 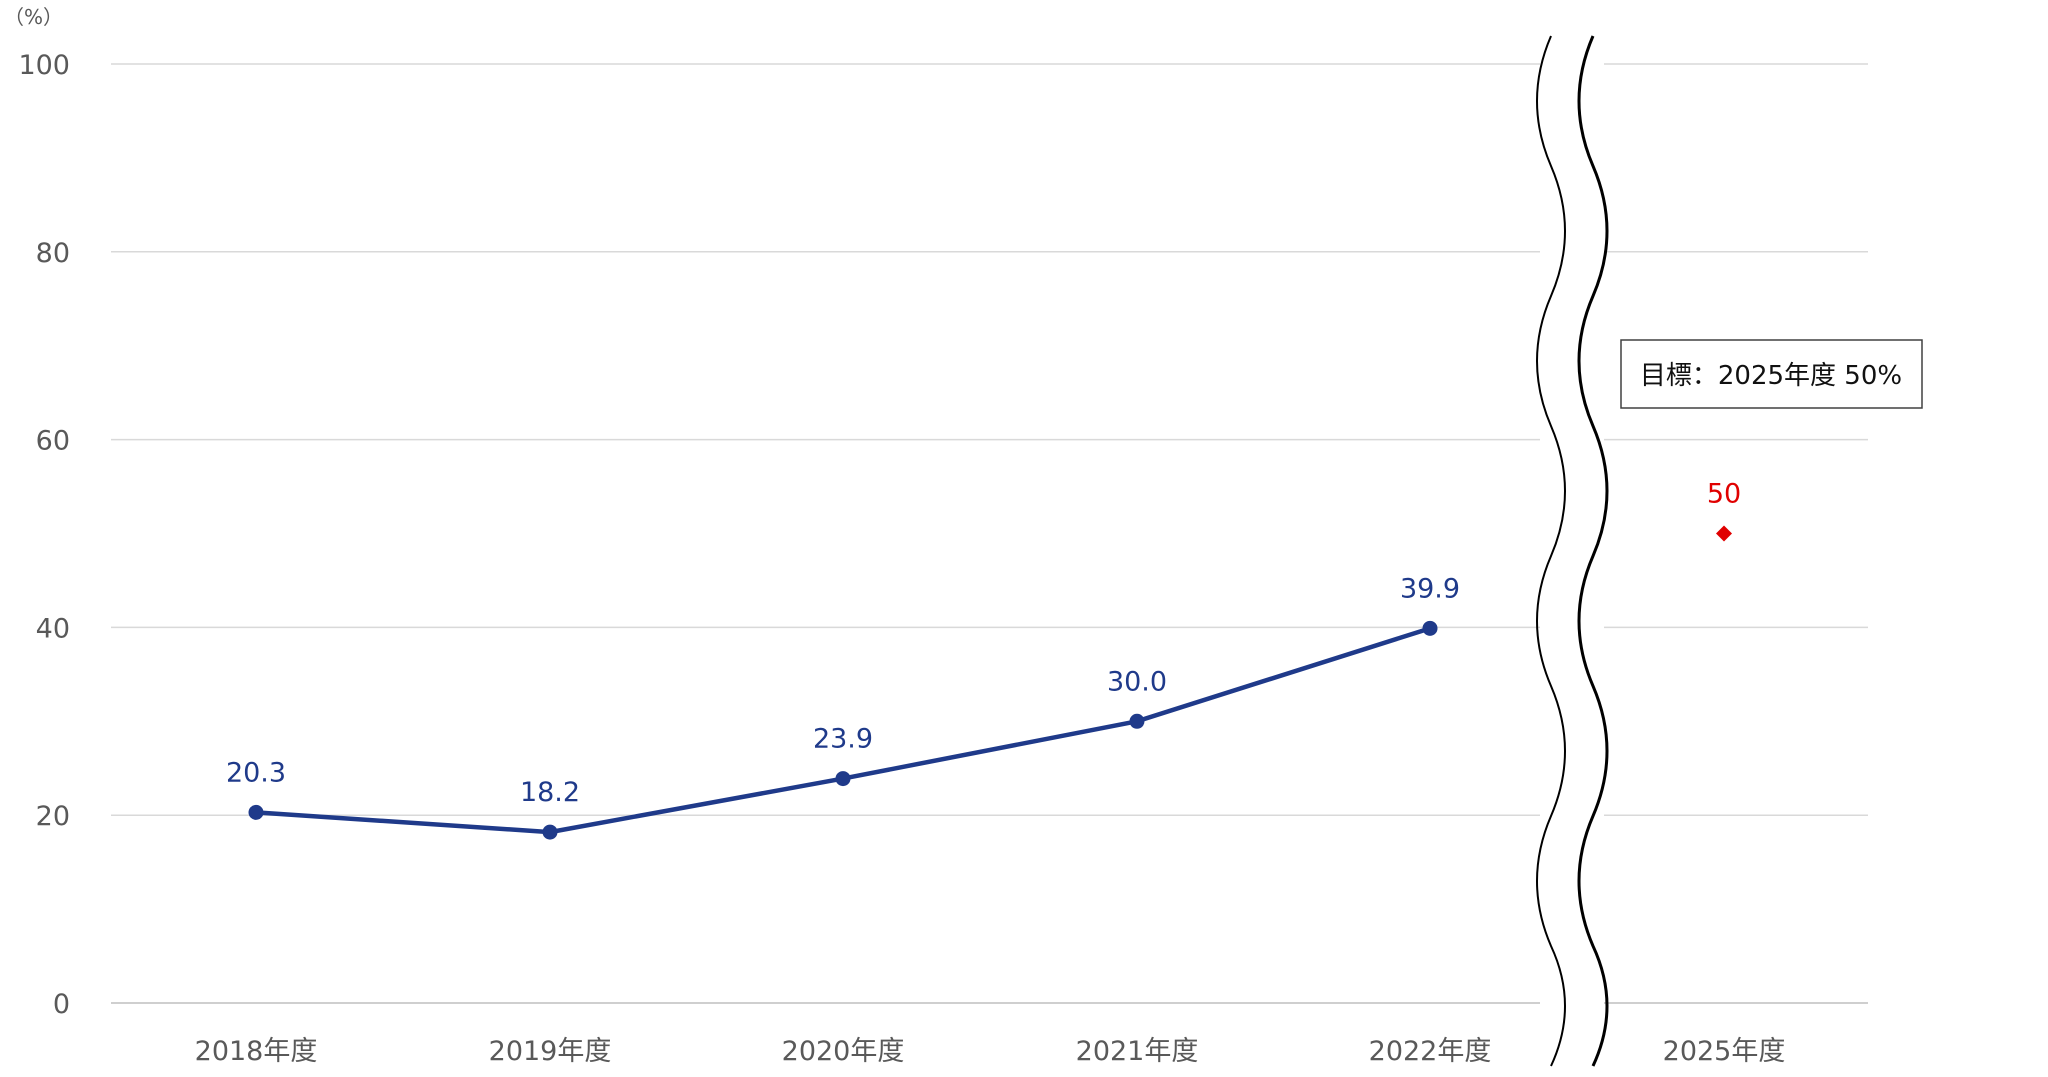 I want to click on axis-break-symbol, so click(x=1572, y=551).